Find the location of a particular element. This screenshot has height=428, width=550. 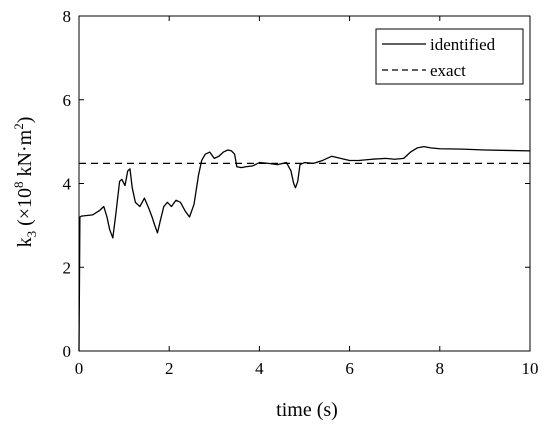

legend-label-identified: identified is located at coordinates (463, 44).